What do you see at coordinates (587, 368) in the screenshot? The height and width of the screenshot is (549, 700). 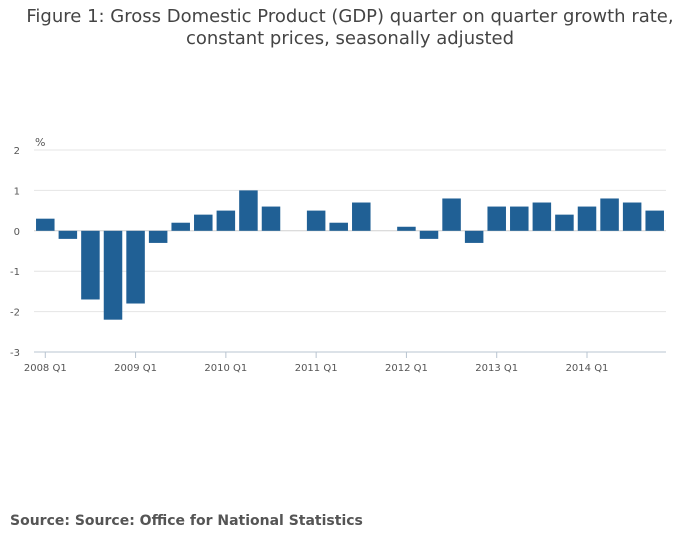 I see `x-tick-label: 2014 Q1` at bounding box center [587, 368].